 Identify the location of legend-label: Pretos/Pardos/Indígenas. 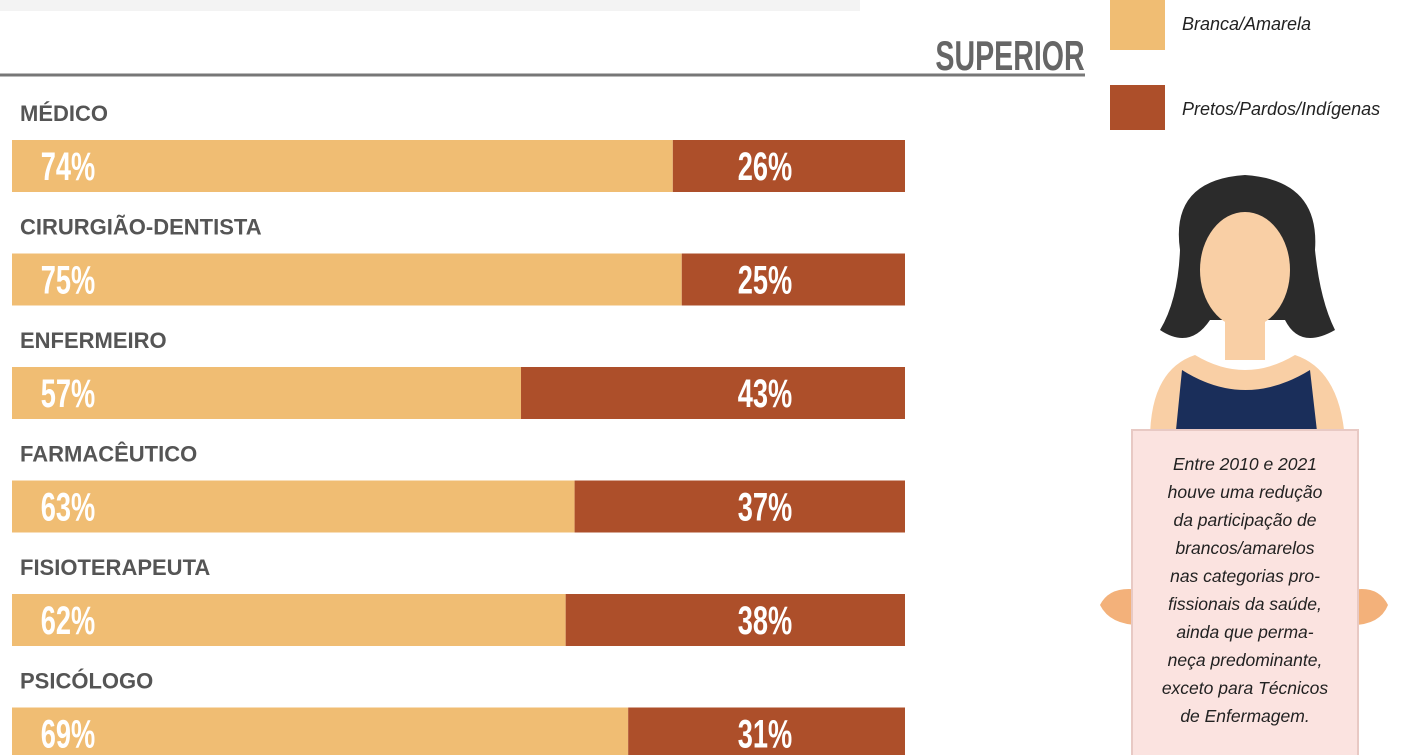
(1281, 109).